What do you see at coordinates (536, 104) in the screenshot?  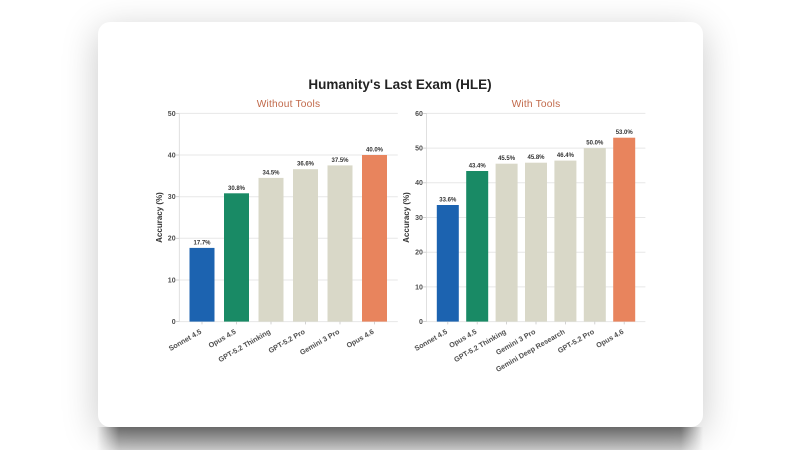 I see `svg-text: With Tools` at bounding box center [536, 104].